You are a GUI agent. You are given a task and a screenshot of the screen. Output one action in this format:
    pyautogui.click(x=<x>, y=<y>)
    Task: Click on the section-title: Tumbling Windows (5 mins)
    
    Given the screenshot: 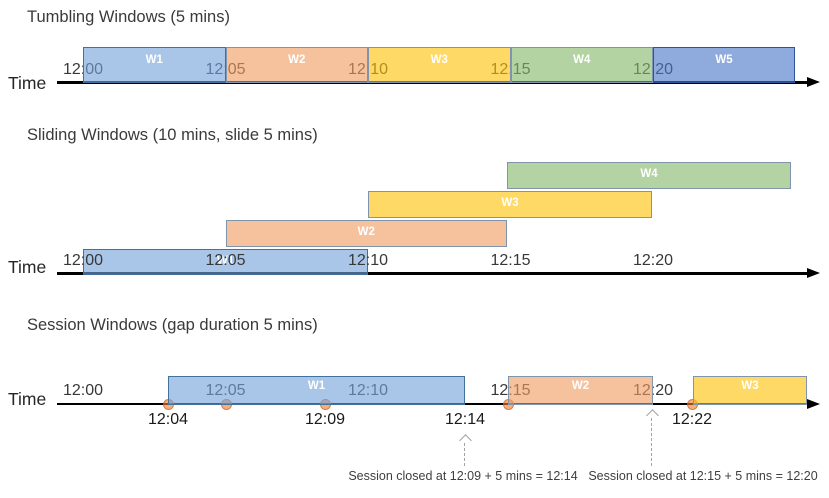 What is the action you would take?
    pyautogui.click(x=128, y=17)
    